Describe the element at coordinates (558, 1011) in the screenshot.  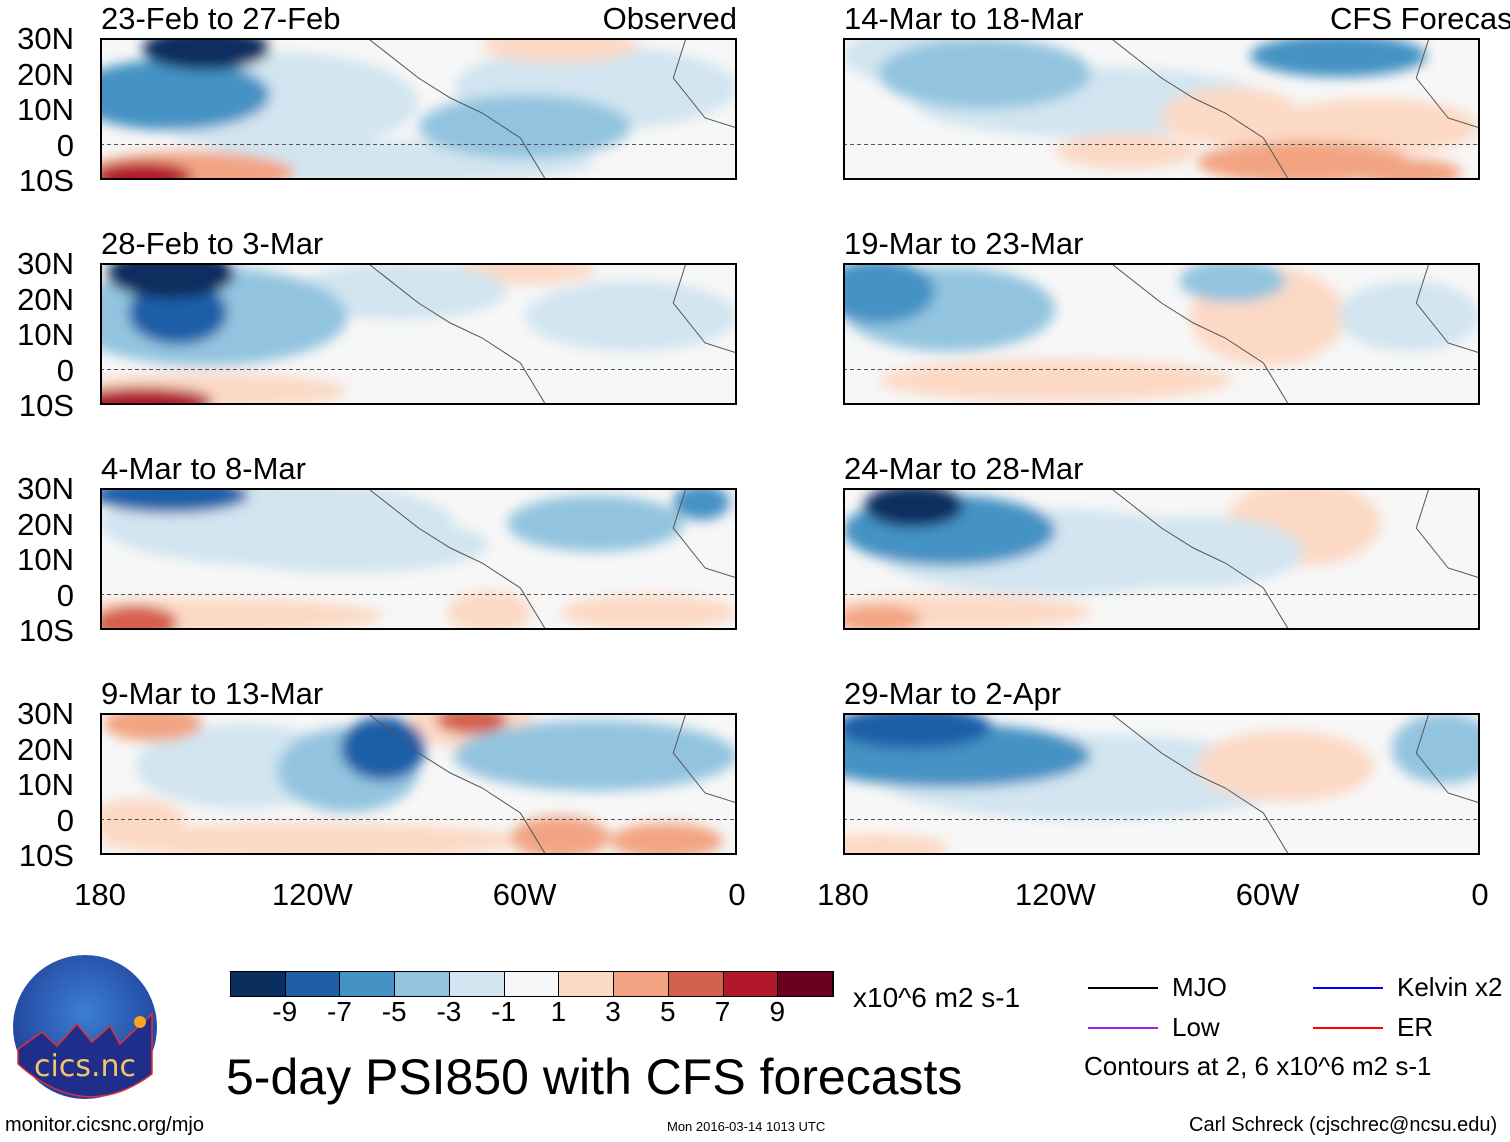
I see `colorbar-tick-label: 1` at that location.